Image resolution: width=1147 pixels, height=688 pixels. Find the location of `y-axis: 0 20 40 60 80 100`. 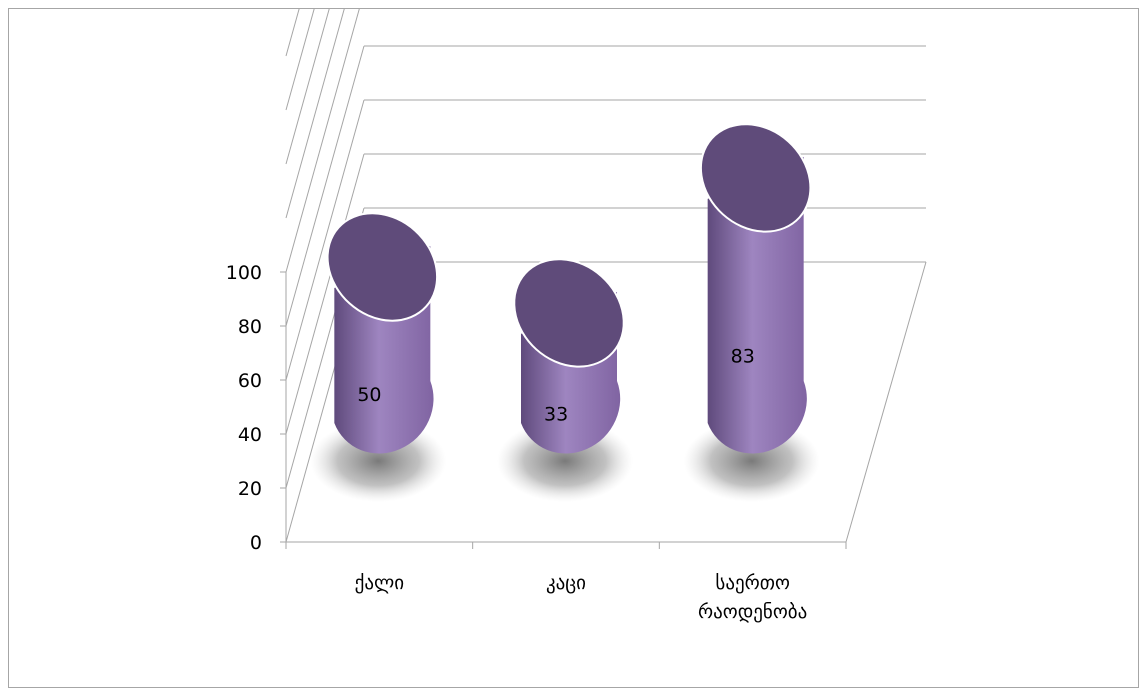

y-axis: 0 20 40 60 80 100 is located at coordinates (256, 408).